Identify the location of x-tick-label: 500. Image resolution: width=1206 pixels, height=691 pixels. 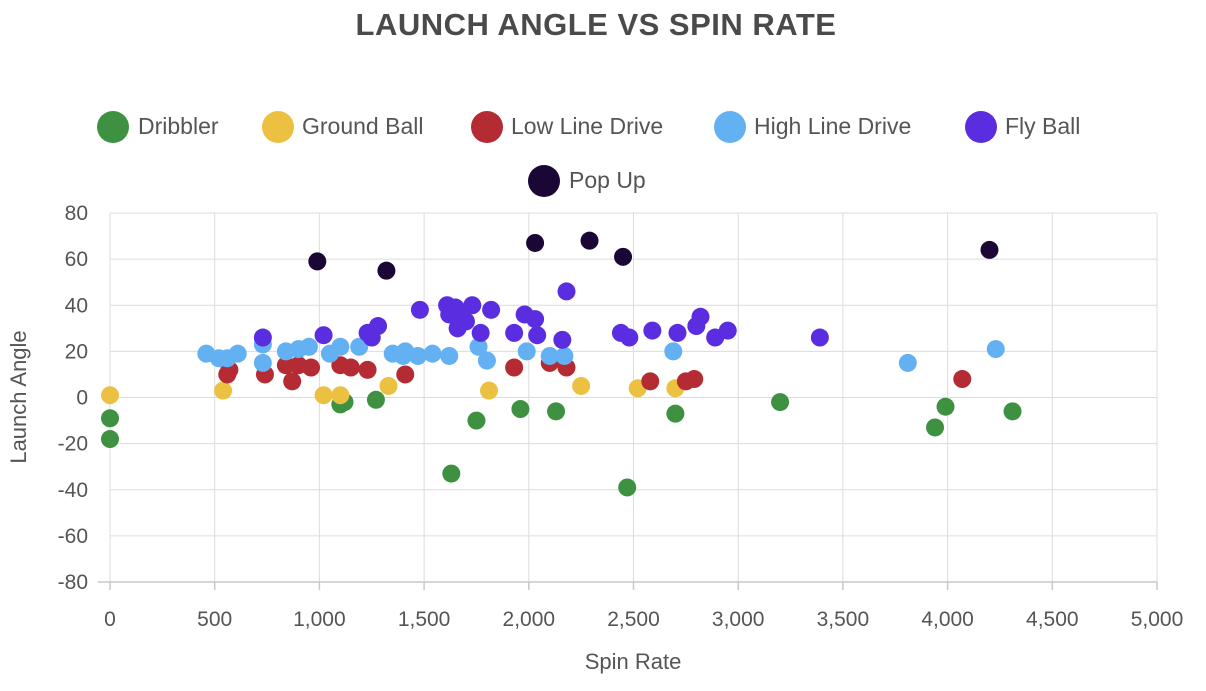
(214, 619).